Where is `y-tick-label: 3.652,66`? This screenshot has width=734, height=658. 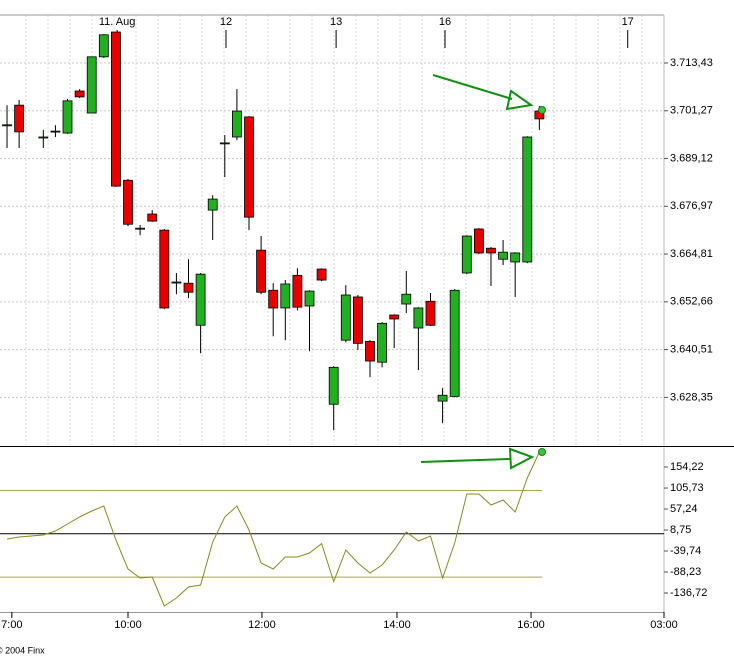 y-tick-label: 3.652,66 is located at coordinates (691, 302).